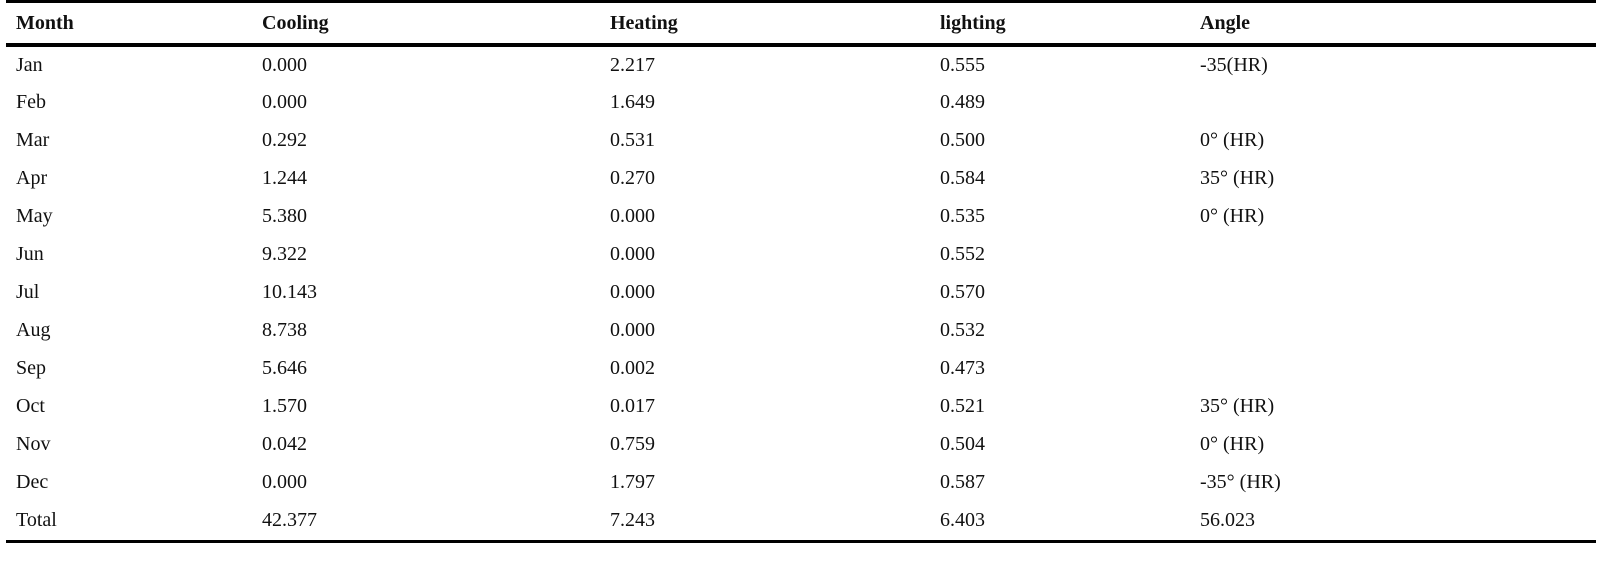  What do you see at coordinates (28, 291) in the screenshot?
I see `cell-month: Jul` at bounding box center [28, 291].